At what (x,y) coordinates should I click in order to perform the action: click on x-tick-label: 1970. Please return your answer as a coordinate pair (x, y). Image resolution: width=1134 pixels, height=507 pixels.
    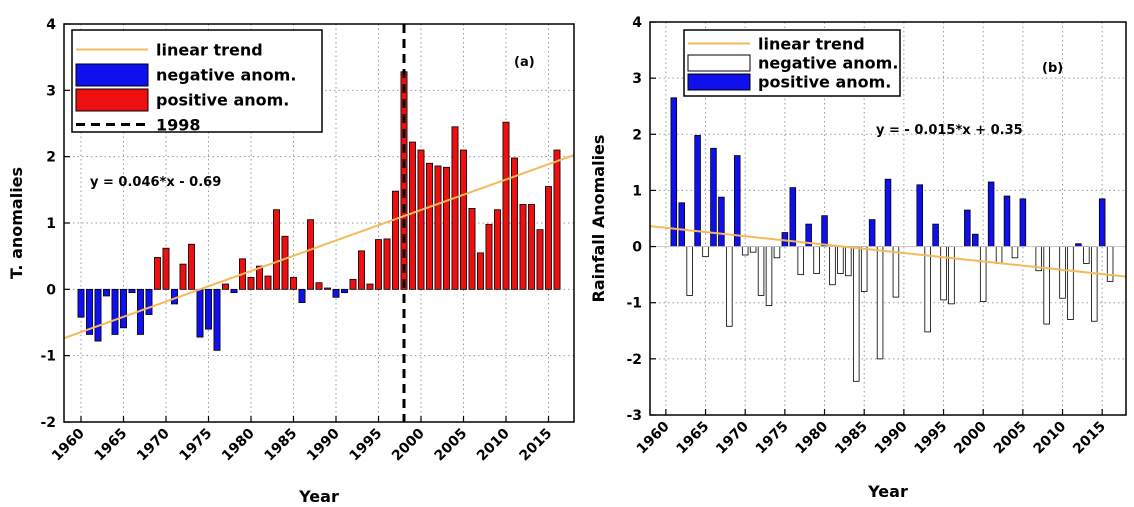
    Looking at the image, I should click on (732, 437).